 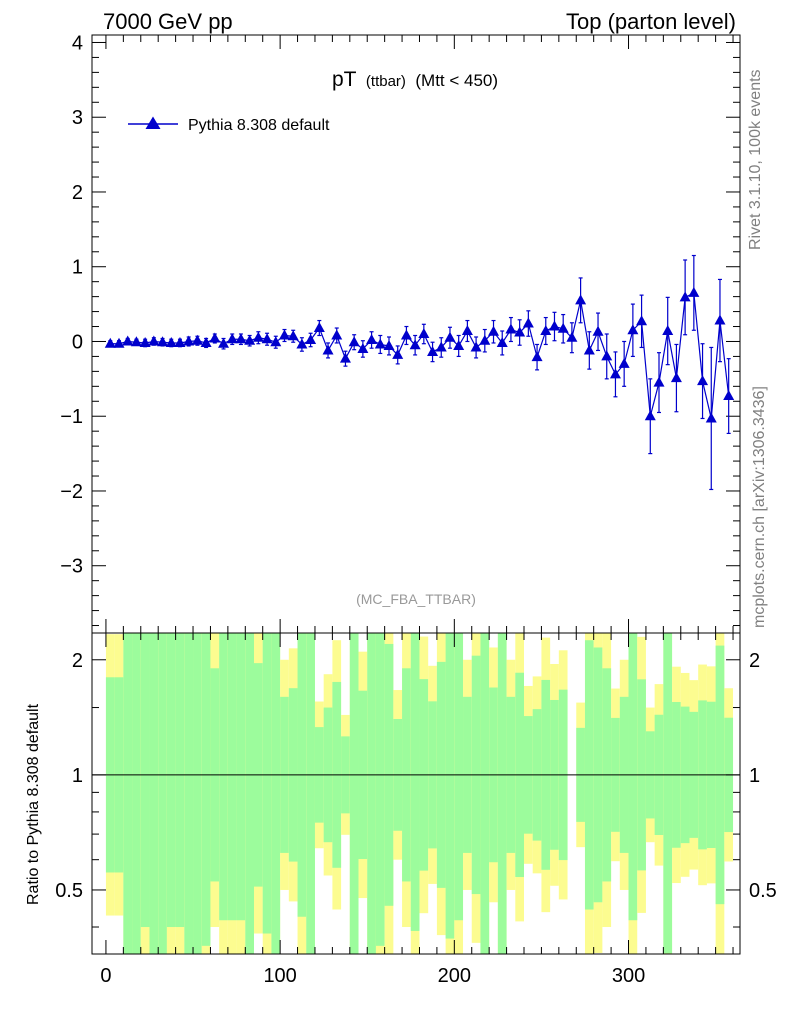 I want to click on y-tick-label: 4, so click(x=77, y=43).